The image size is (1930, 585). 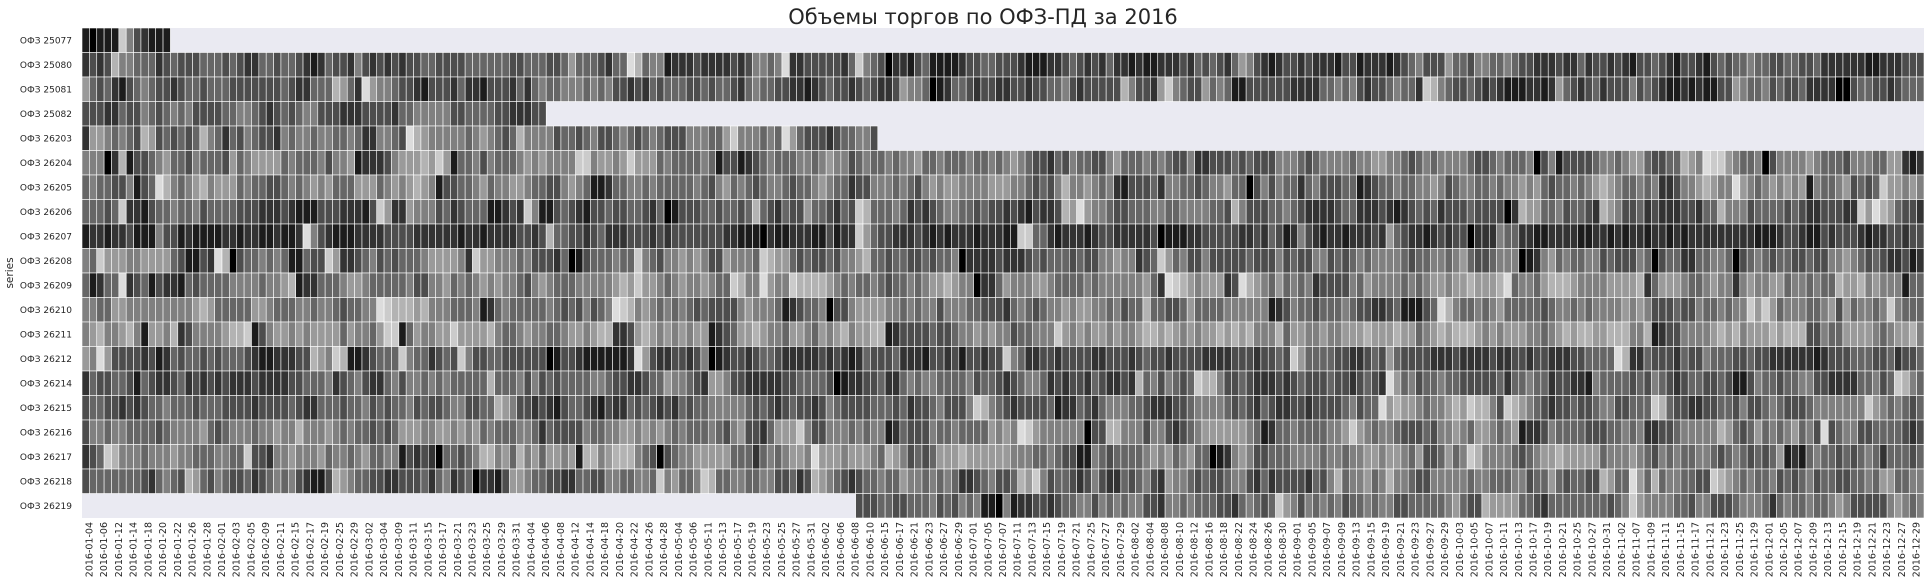 I want to click on x-tick-label: 2016-07-15, so click(x=1047, y=549).